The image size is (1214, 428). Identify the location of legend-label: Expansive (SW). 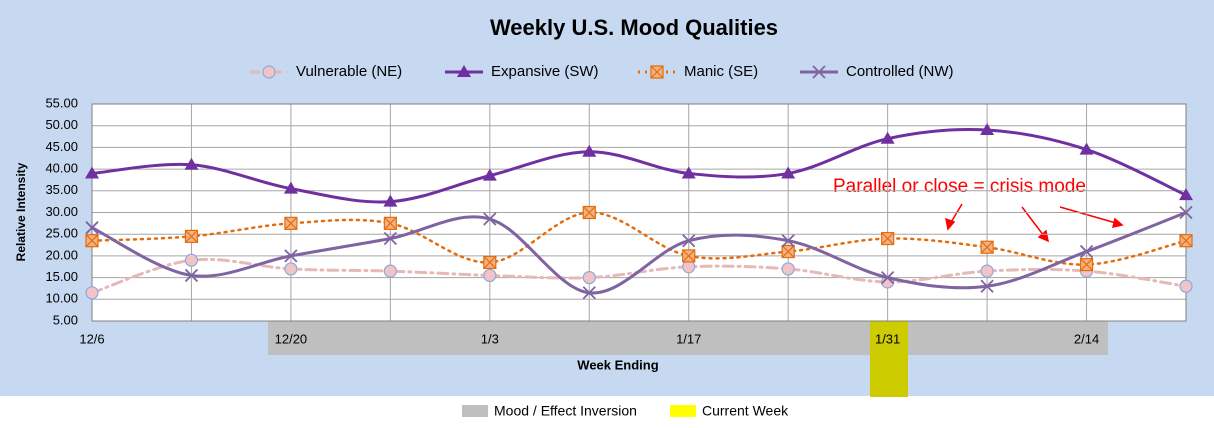
(545, 71).